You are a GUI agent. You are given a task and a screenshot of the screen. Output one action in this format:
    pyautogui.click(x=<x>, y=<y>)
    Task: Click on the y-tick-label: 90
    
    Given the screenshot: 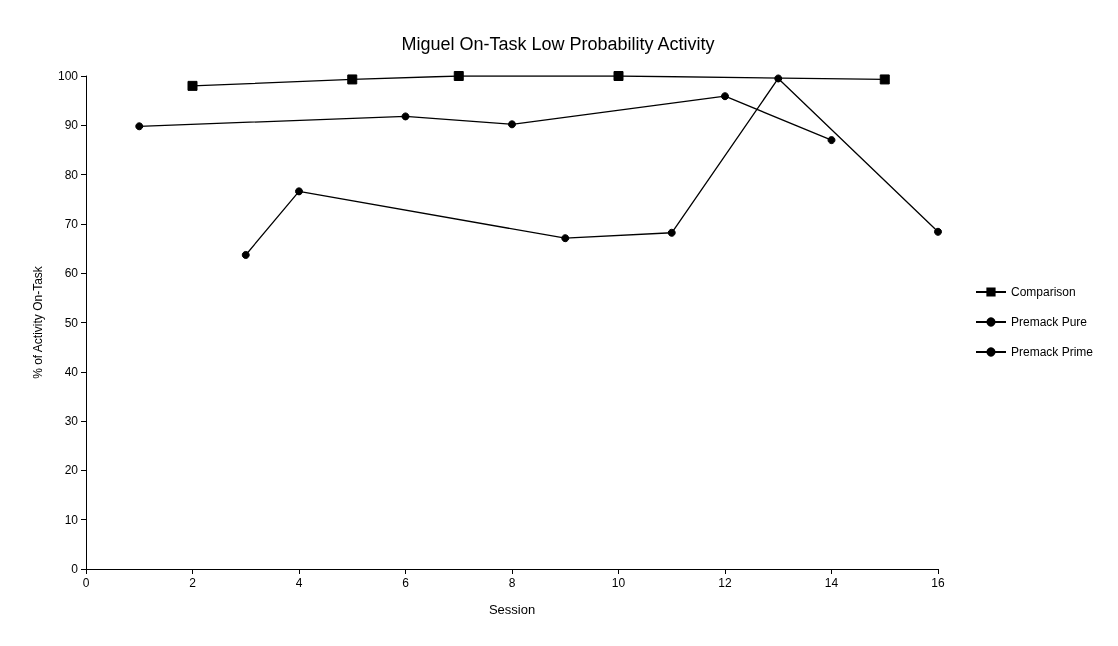 What is the action you would take?
    pyautogui.click(x=71, y=125)
    